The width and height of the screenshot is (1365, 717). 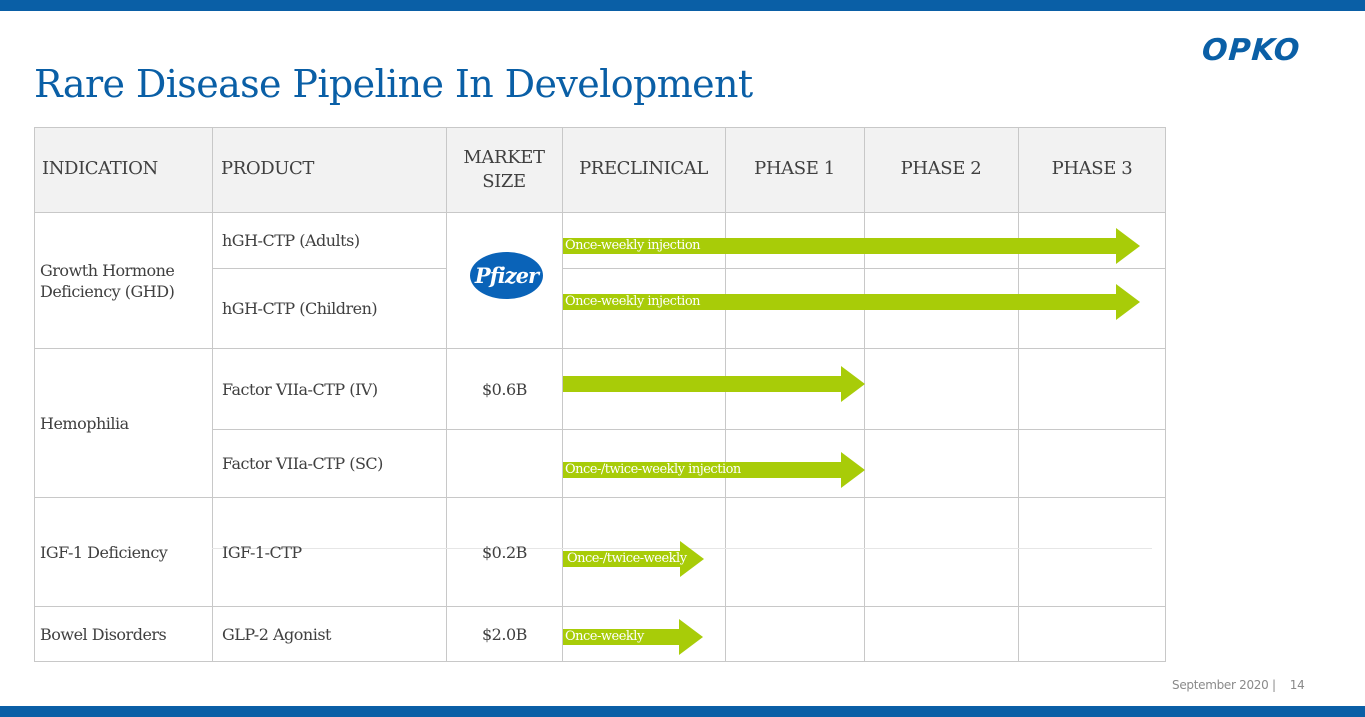 I want to click on bottom-brand-bar, so click(x=682, y=711).